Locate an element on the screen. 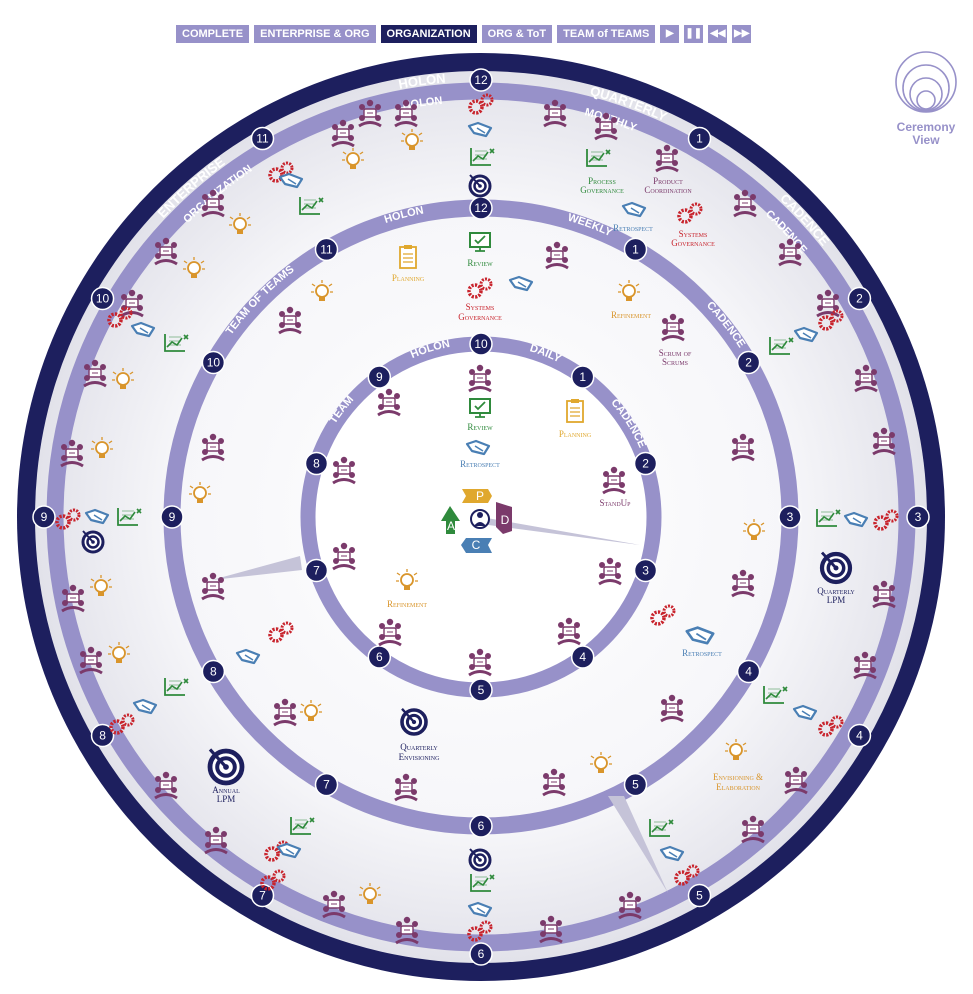 Image resolution: width=973 pixels, height=994 pixels. team-number: 2 is located at coordinates (645, 464).